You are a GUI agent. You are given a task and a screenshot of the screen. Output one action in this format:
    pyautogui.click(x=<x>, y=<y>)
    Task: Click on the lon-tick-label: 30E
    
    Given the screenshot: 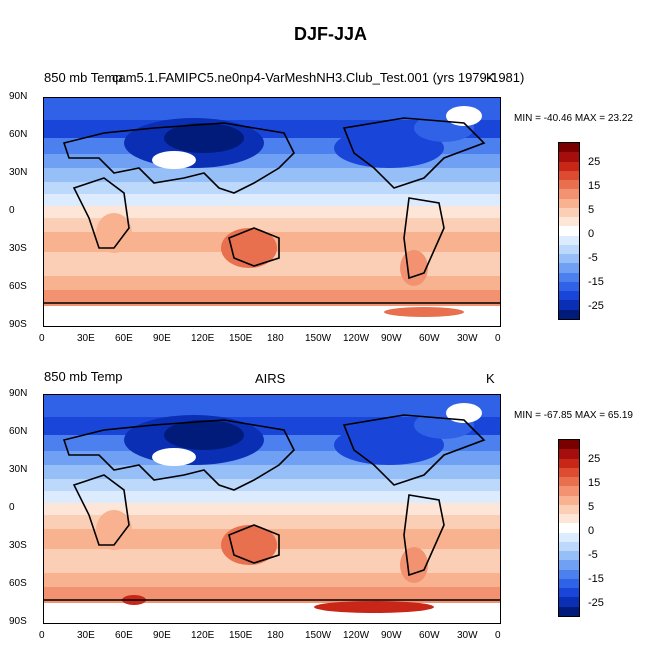 What is the action you would take?
    pyautogui.click(x=86, y=635)
    